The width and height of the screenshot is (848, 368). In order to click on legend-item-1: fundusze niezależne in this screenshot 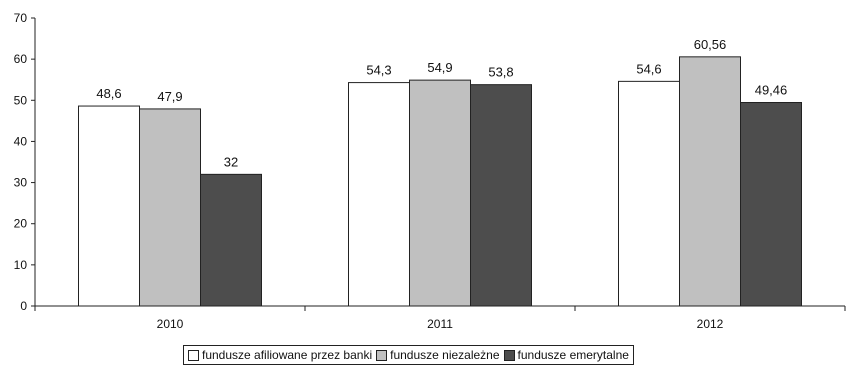, I will do `click(438, 355)`.